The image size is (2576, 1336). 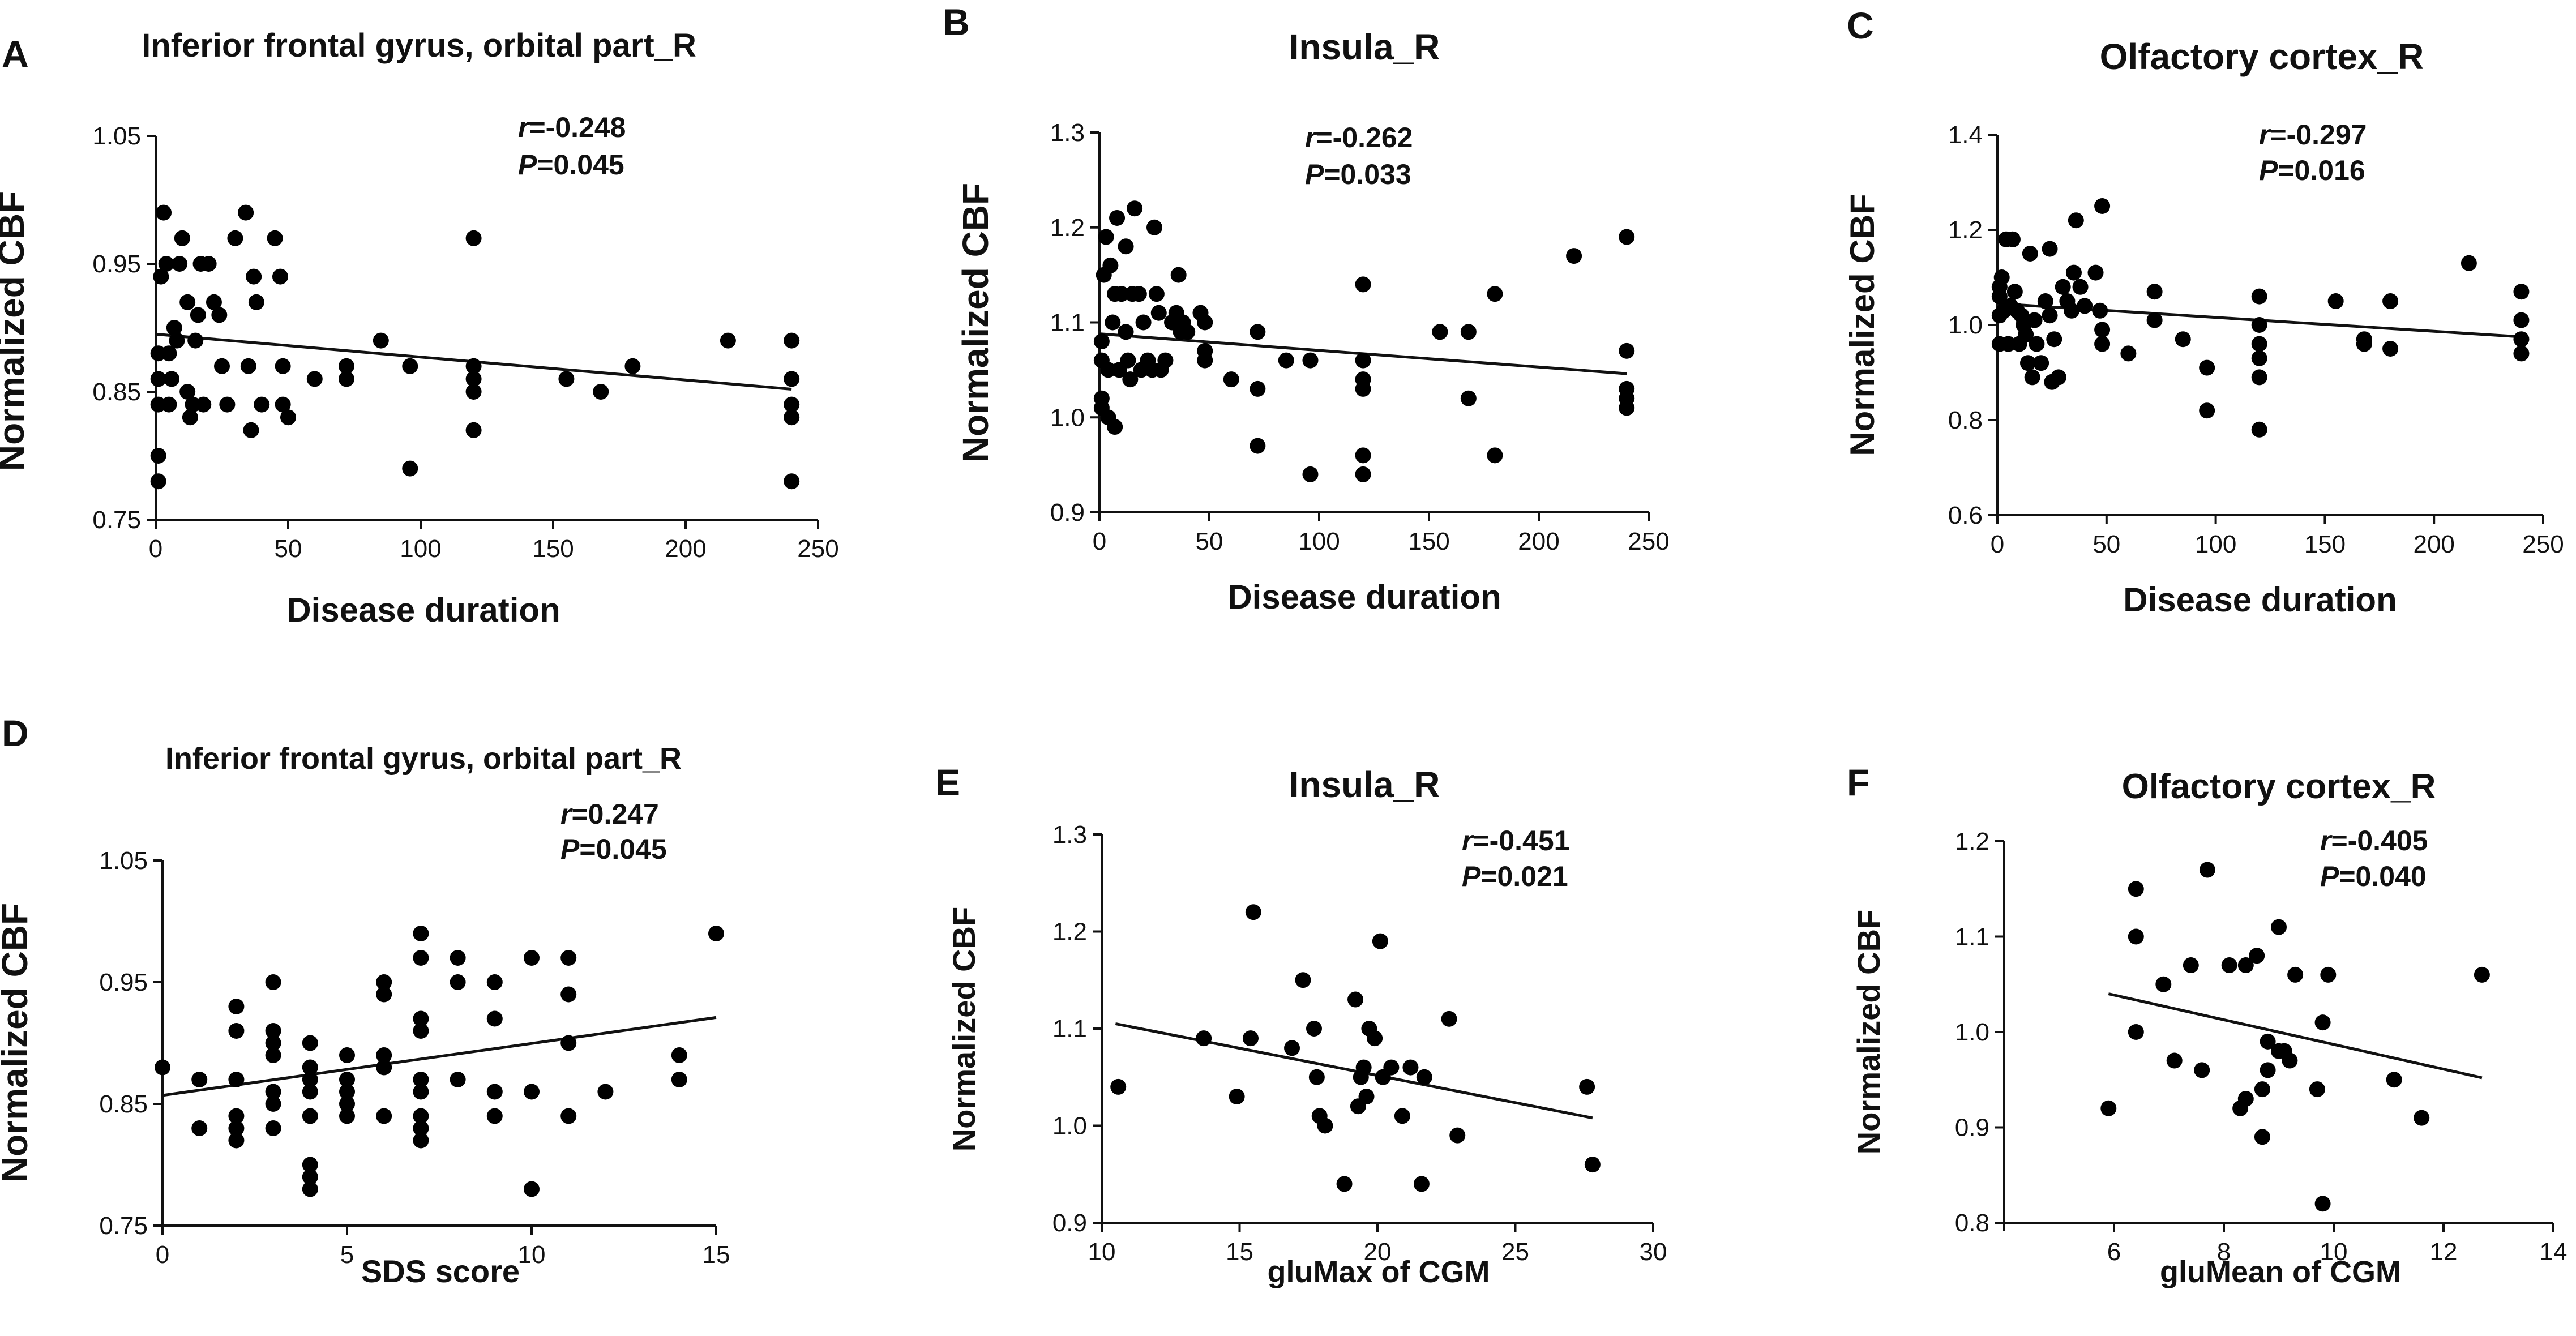 What do you see at coordinates (1965, 135) in the screenshot?
I see `y-tick-label: 1.4` at bounding box center [1965, 135].